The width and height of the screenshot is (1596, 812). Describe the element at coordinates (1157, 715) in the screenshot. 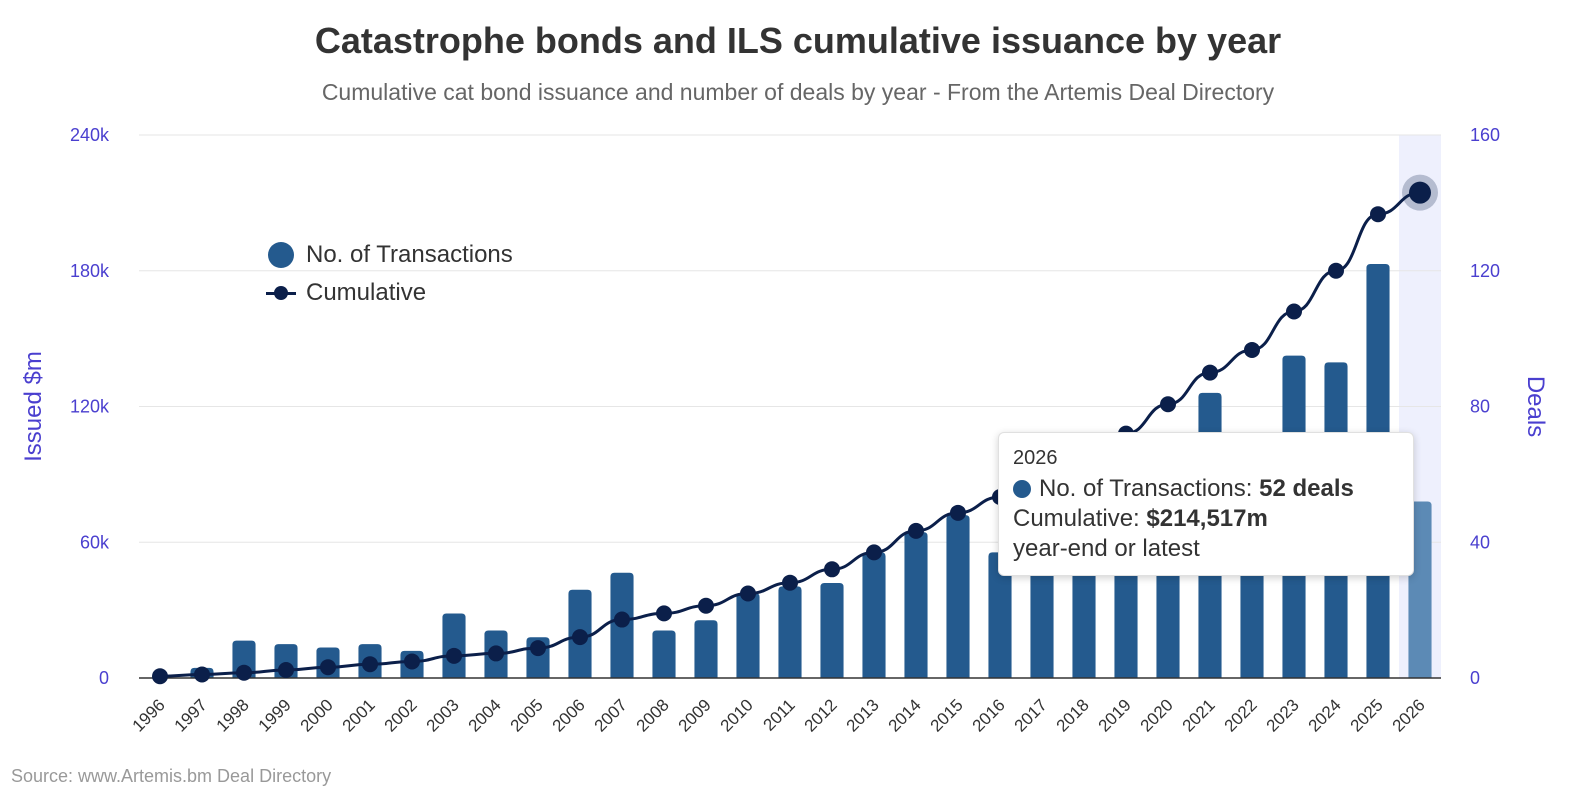

I see `x-tick-label: 2020` at that location.